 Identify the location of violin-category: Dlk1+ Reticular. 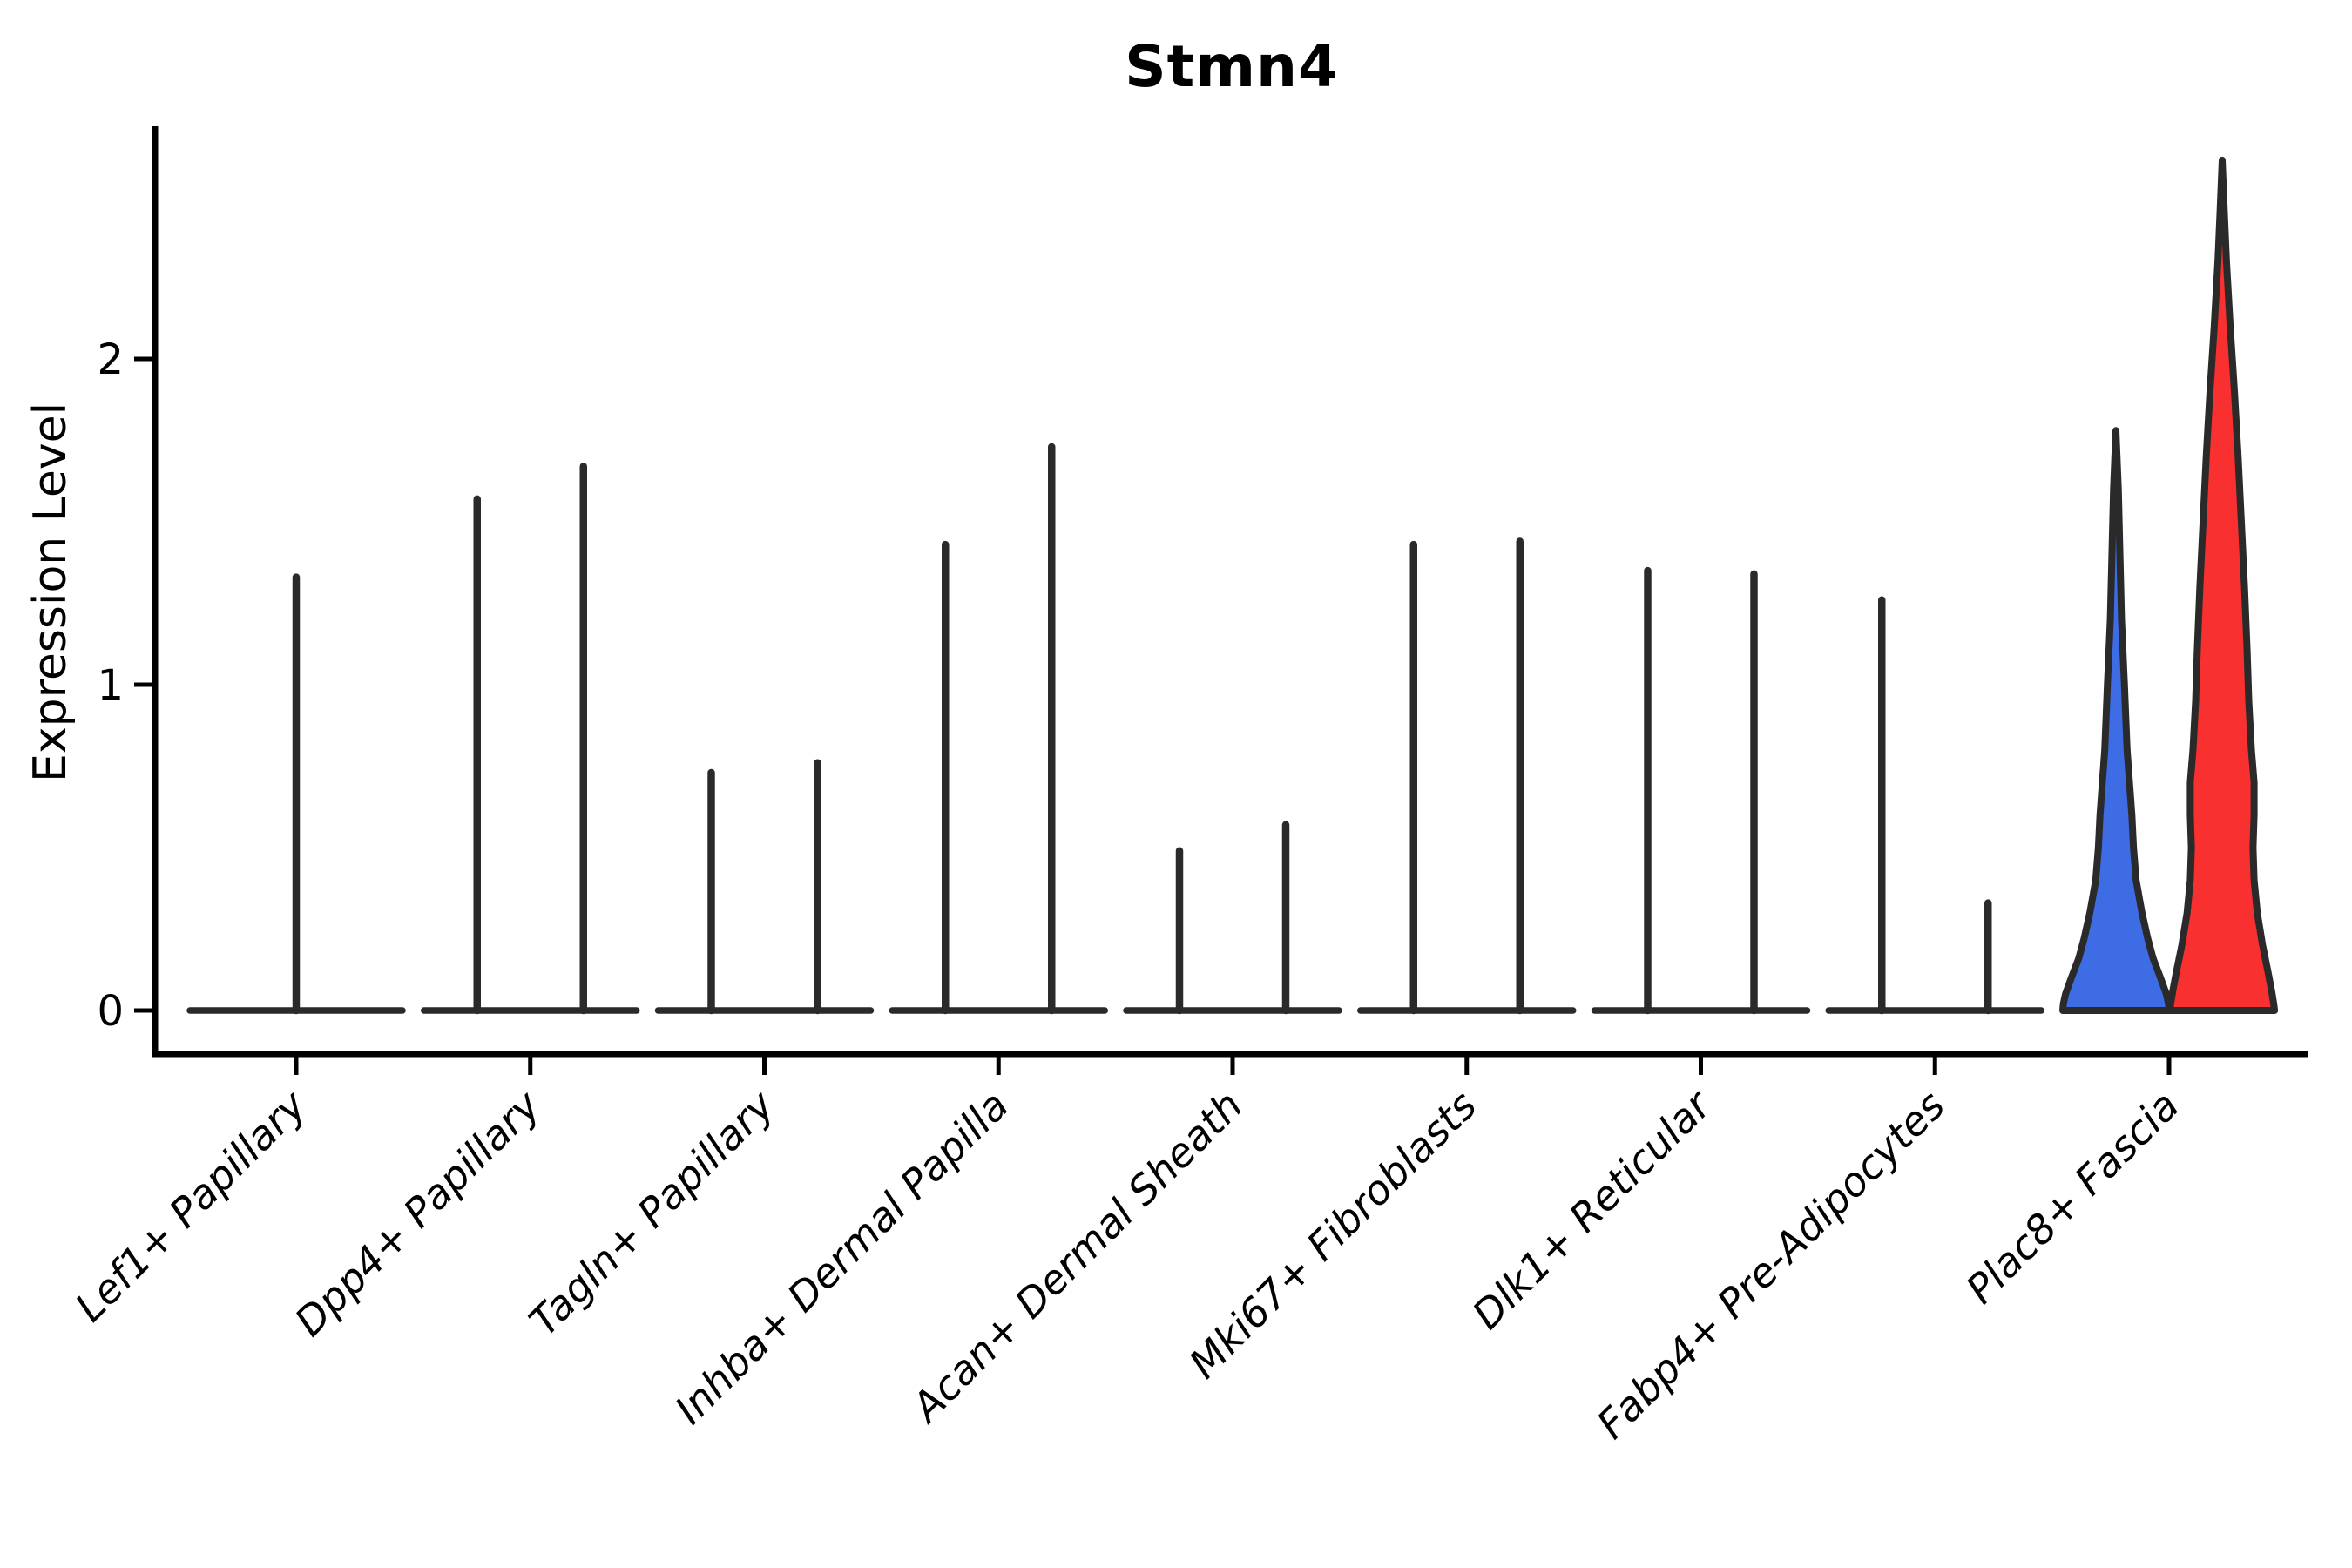
(1637, 952).